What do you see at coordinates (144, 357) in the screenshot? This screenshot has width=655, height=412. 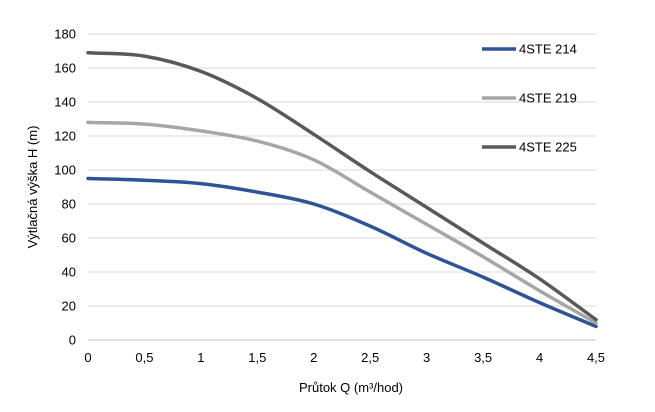 I see `x-tick-label: 0,5` at bounding box center [144, 357].